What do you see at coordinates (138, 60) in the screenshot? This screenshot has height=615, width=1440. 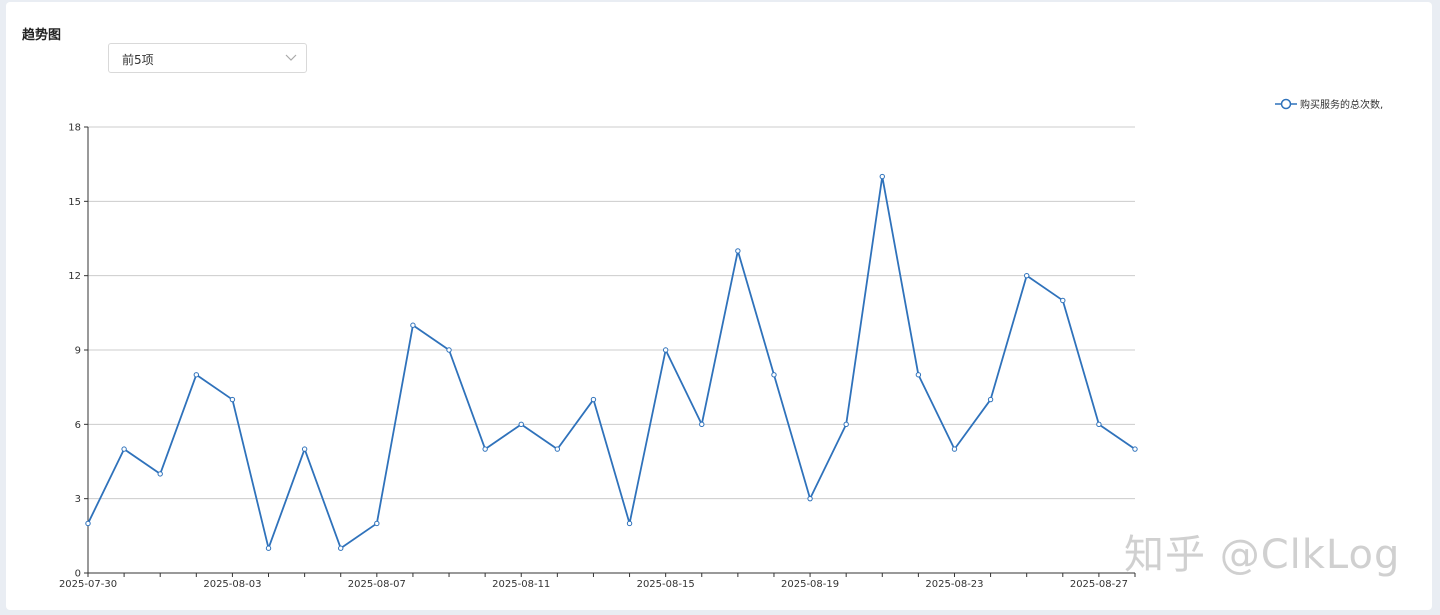 I see `top-n-select-value: 前5项` at bounding box center [138, 60].